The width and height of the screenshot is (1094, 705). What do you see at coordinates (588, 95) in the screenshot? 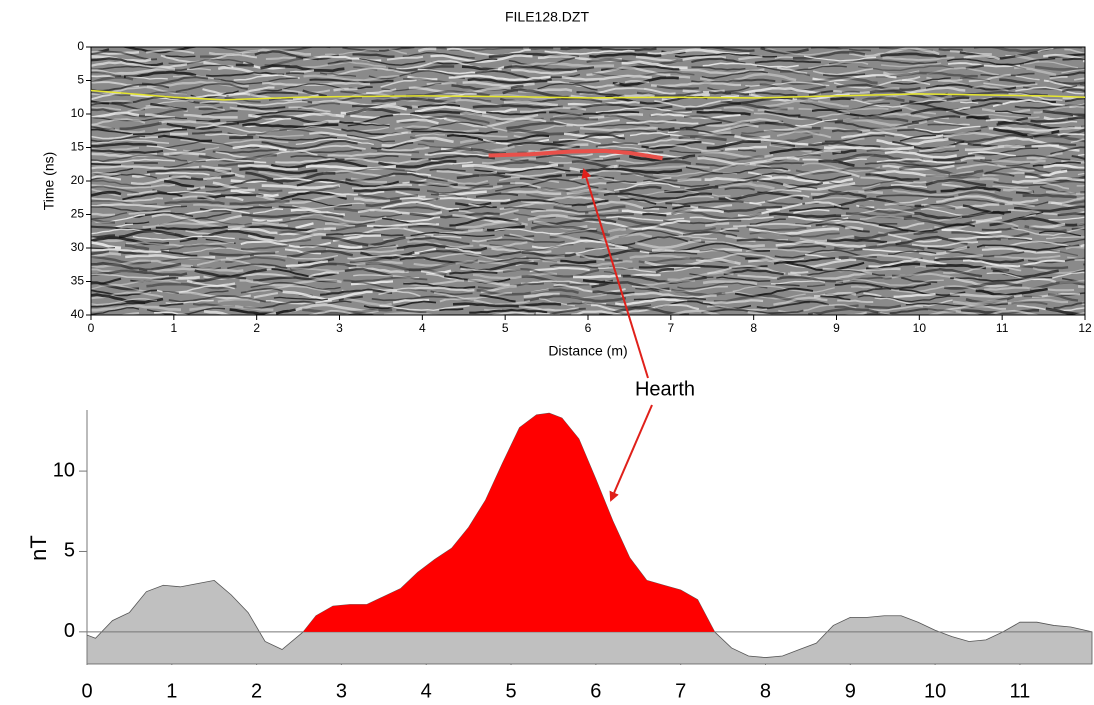
I see `line-series` at bounding box center [588, 95].